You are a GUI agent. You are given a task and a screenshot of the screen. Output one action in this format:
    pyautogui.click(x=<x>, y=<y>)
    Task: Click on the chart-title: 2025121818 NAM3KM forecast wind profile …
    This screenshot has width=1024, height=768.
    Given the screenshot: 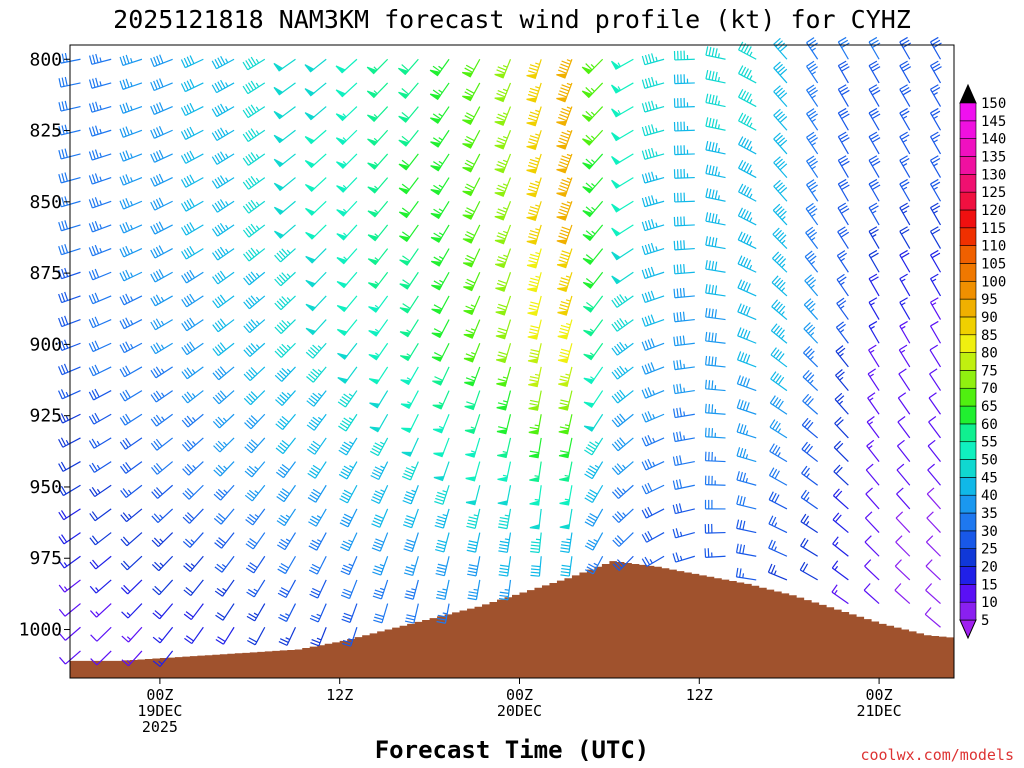 What is the action you would take?
    pyautogui.click(x=512, y=19)
    